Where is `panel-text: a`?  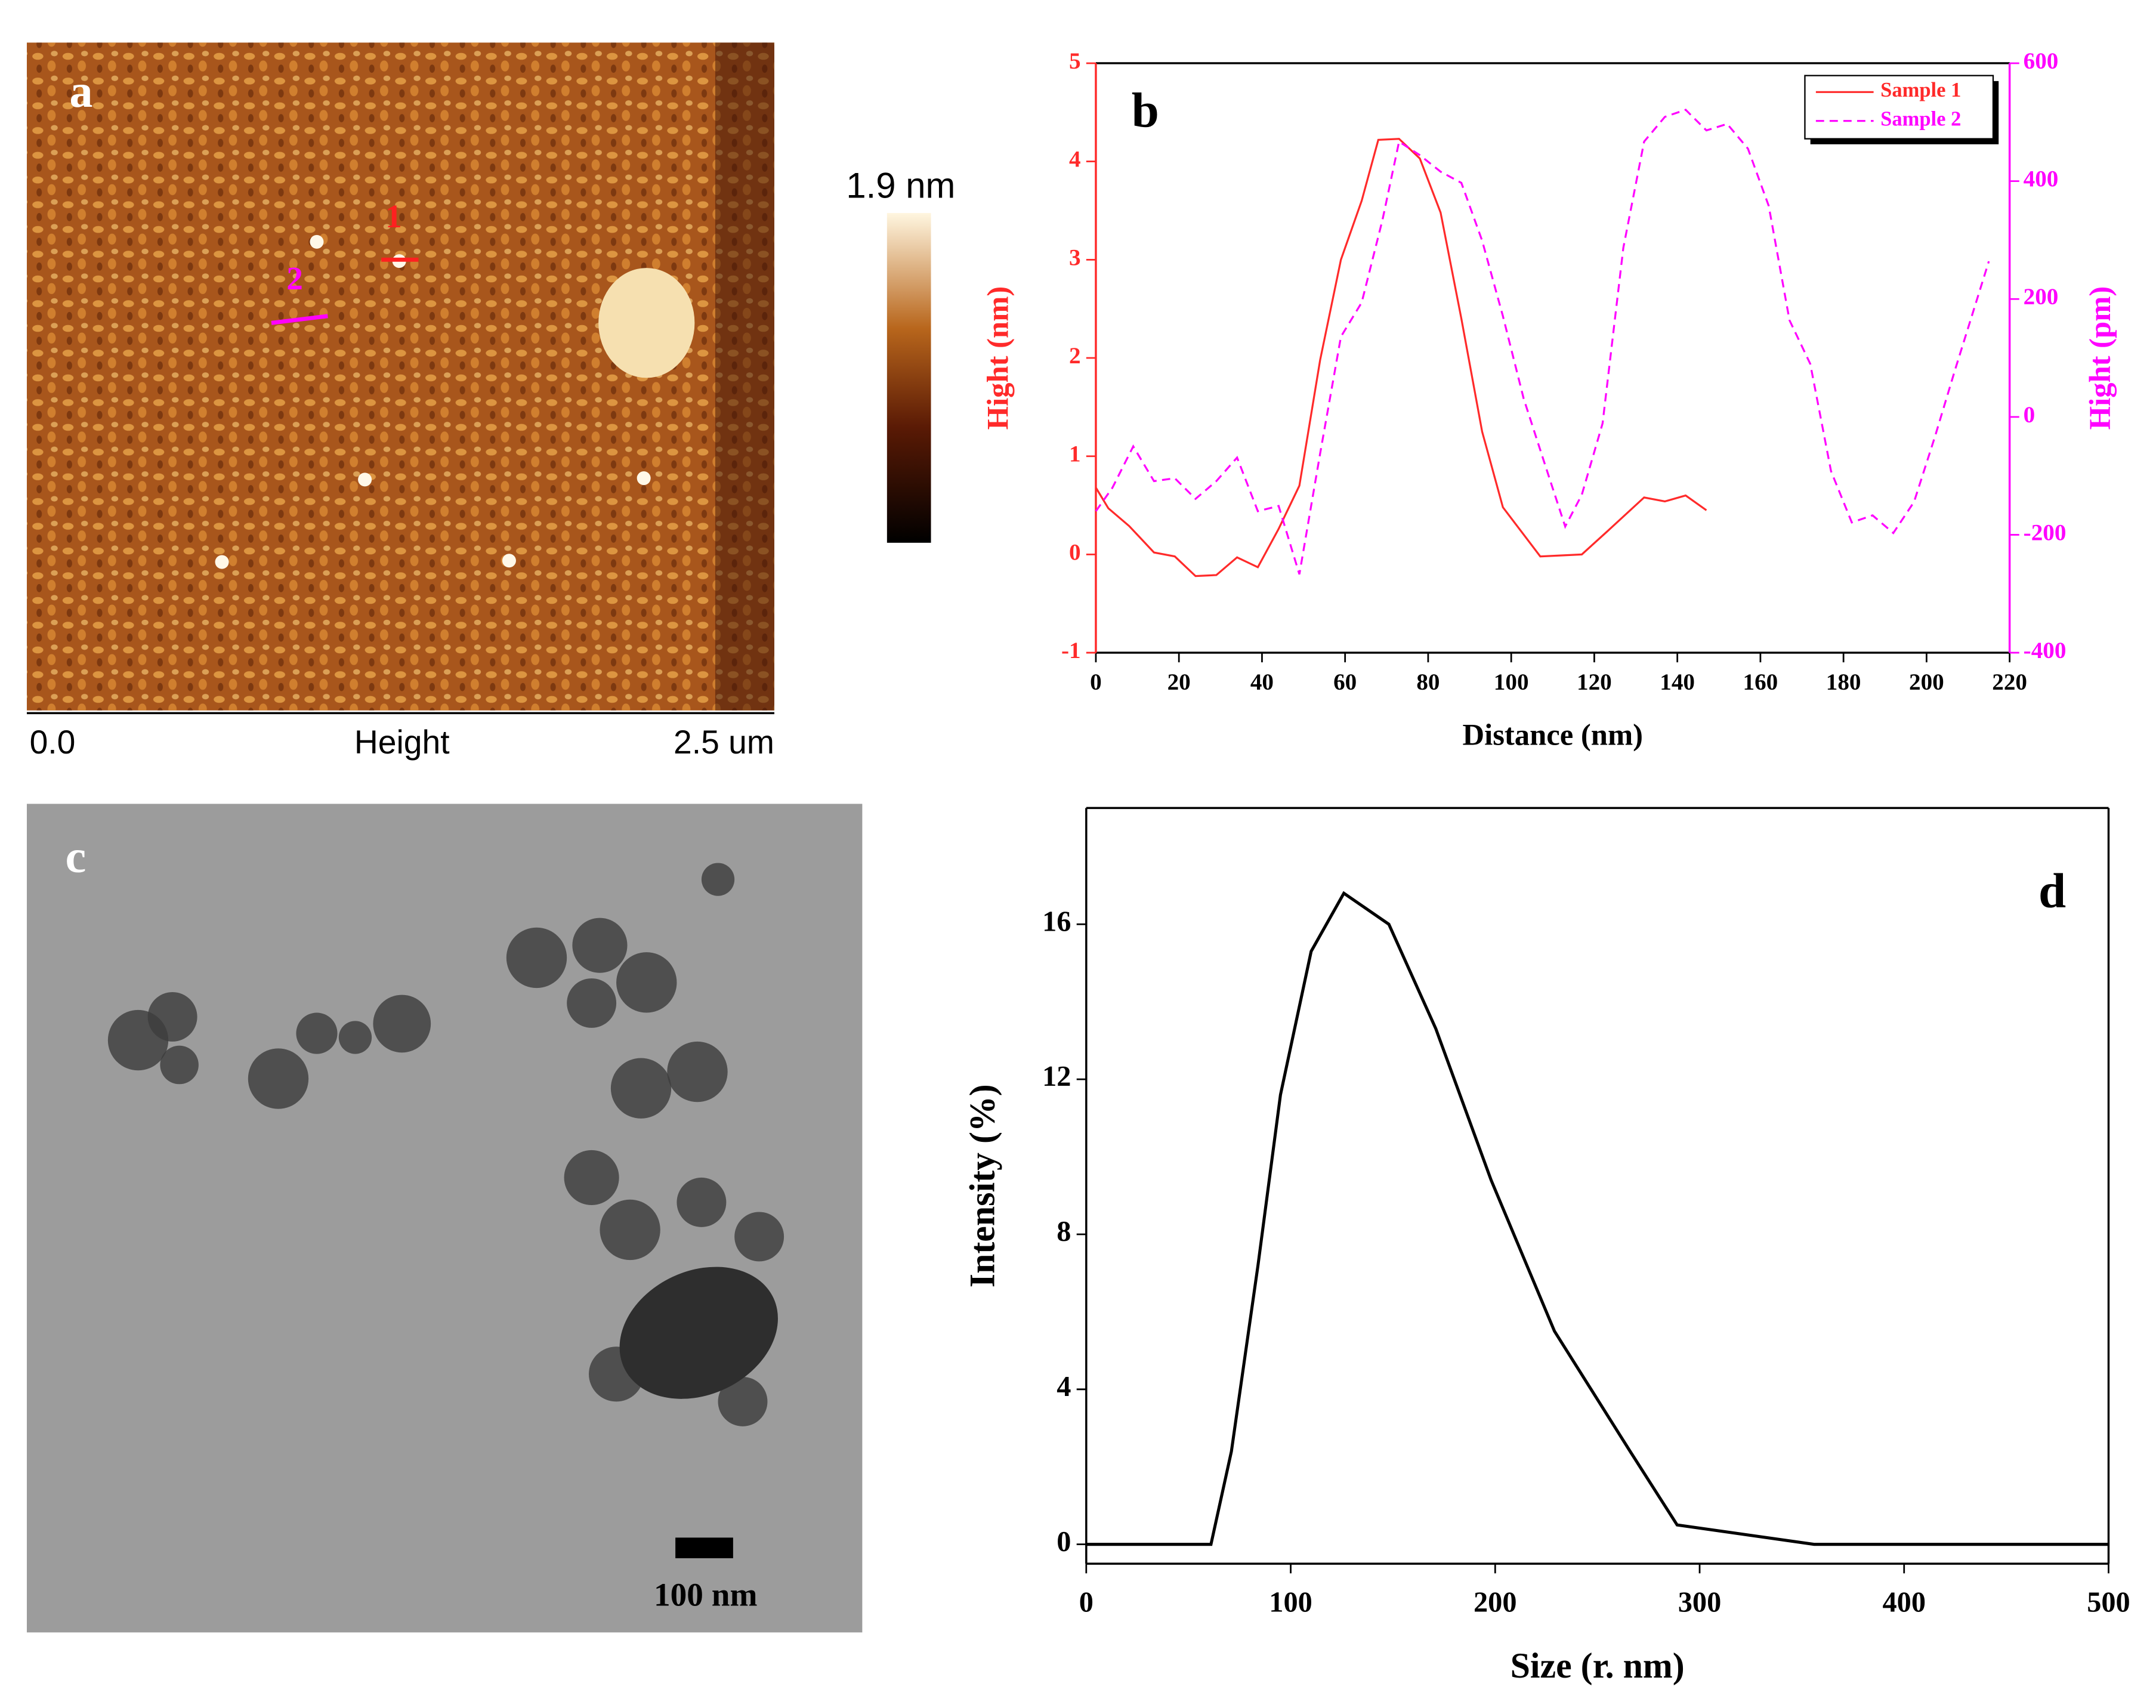
panel-text: a is located at coordinates (81, 91).